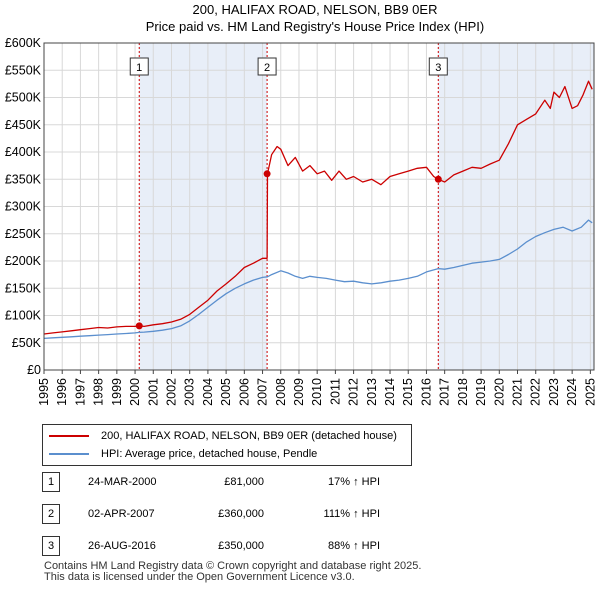  Describe the element at coordinates (190, 392) in the screenshot. I see `x-tick-label: 2003` at that location.